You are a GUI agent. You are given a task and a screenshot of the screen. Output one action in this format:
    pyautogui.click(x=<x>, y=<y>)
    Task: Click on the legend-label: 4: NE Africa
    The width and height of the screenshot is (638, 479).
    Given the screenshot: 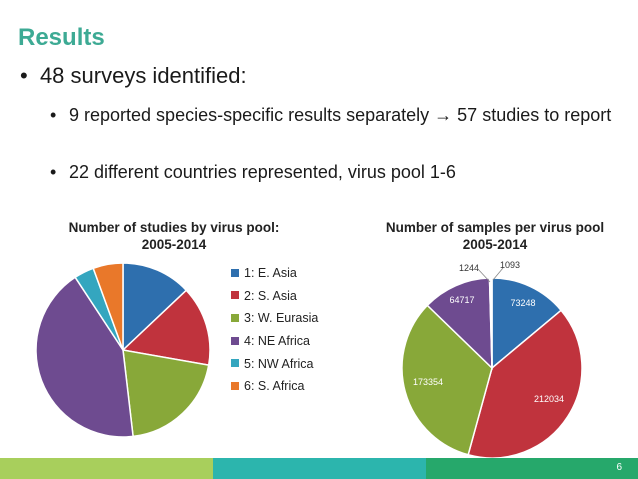 What is the action you would take?
    pyautogui.click(x=277, y=341)
    